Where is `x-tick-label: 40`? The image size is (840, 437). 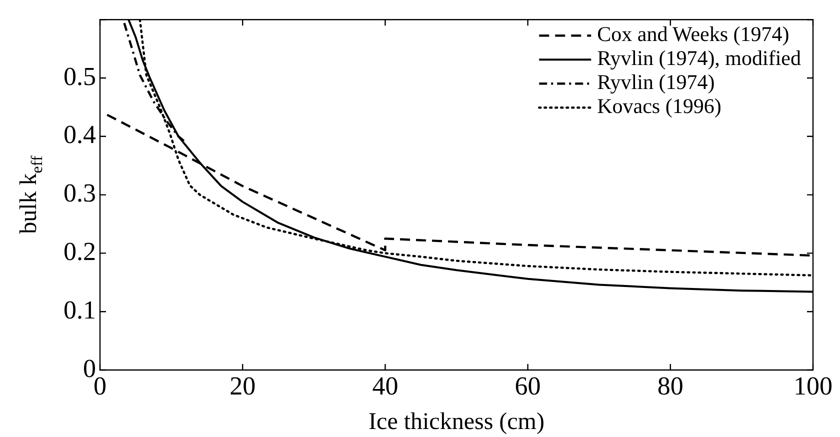 x-tick-label: 40 is located at coordinates (385, 385).